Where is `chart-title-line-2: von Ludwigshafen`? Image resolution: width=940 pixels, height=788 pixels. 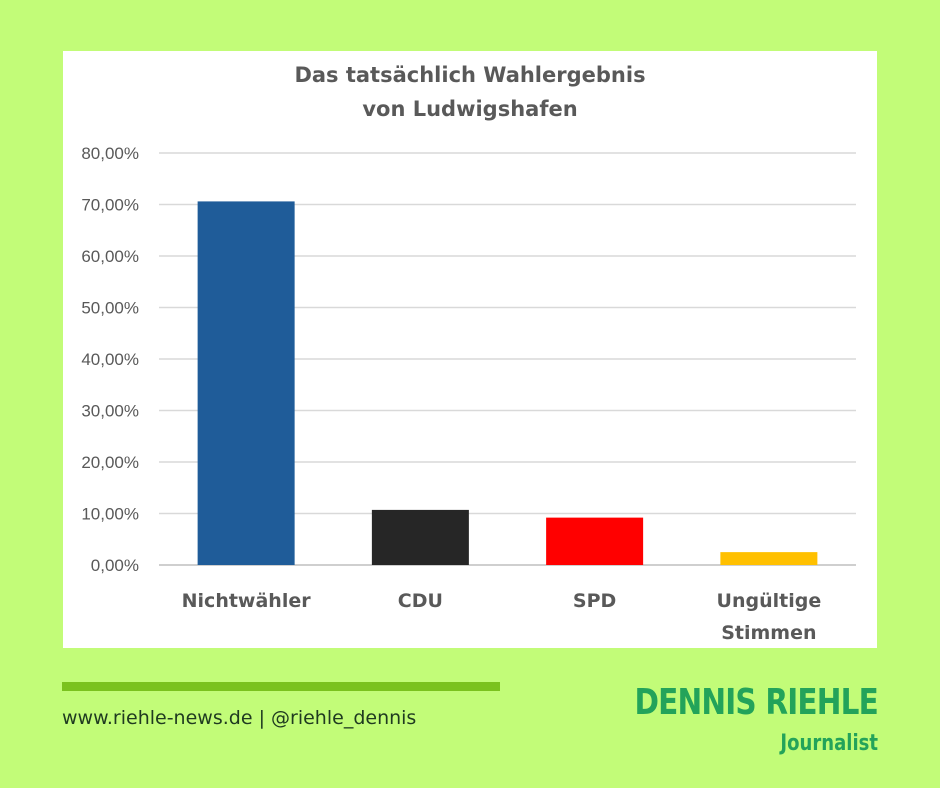 chart-title-line-2: von Ludwigshafen is located at coordinates (470, 109).